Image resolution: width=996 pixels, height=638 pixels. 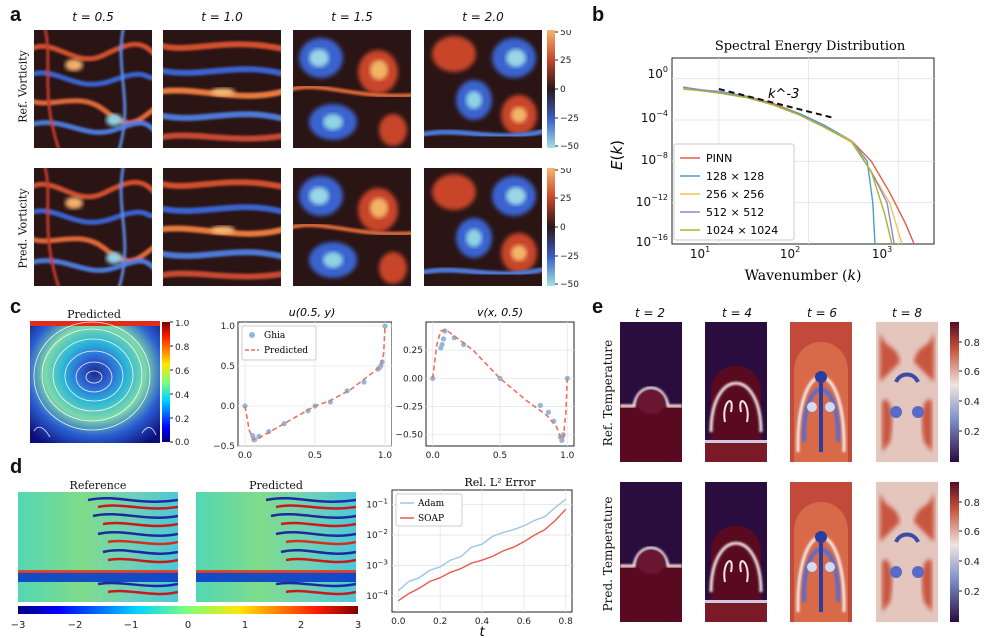 I want to click on svg-text: 0.0, so click(x=182, y=442).